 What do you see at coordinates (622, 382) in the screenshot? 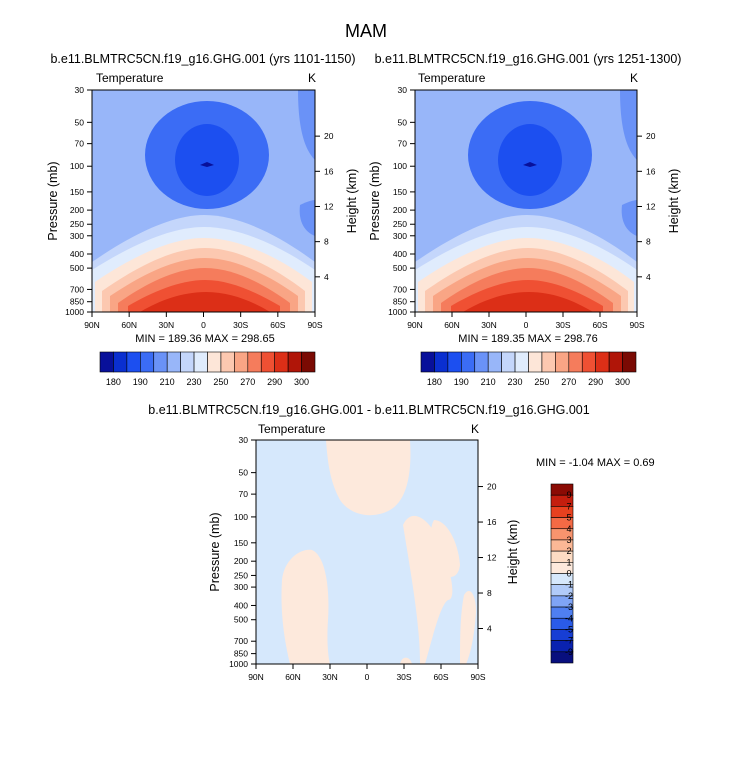
I see `colorbar-label: 300` at bounding box center [622, 382].